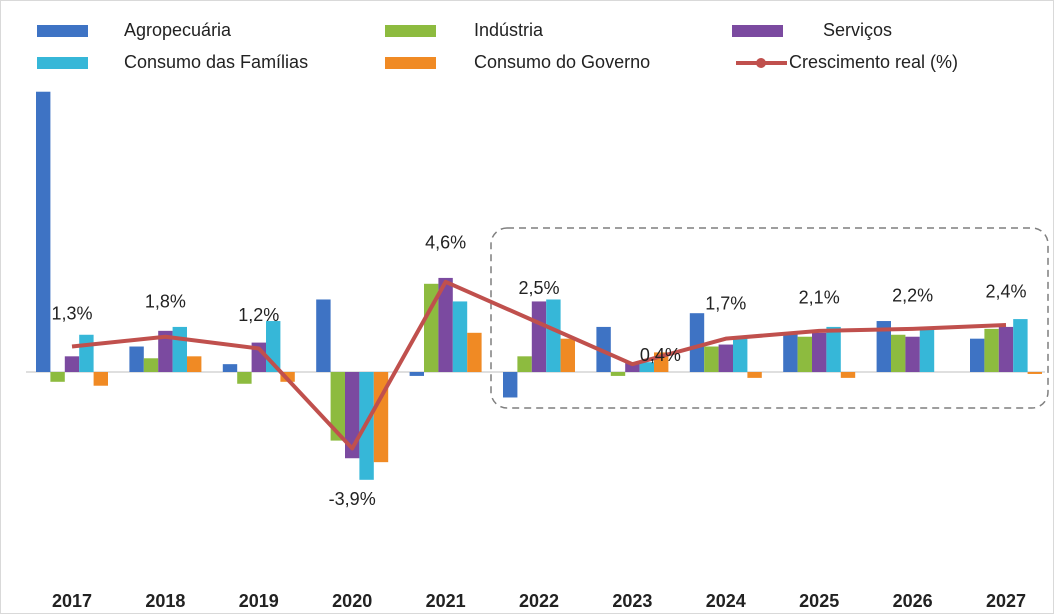 This screenshot has width=1055, height=615. I want to click on data-label: 2,2%, so click(912, 296).